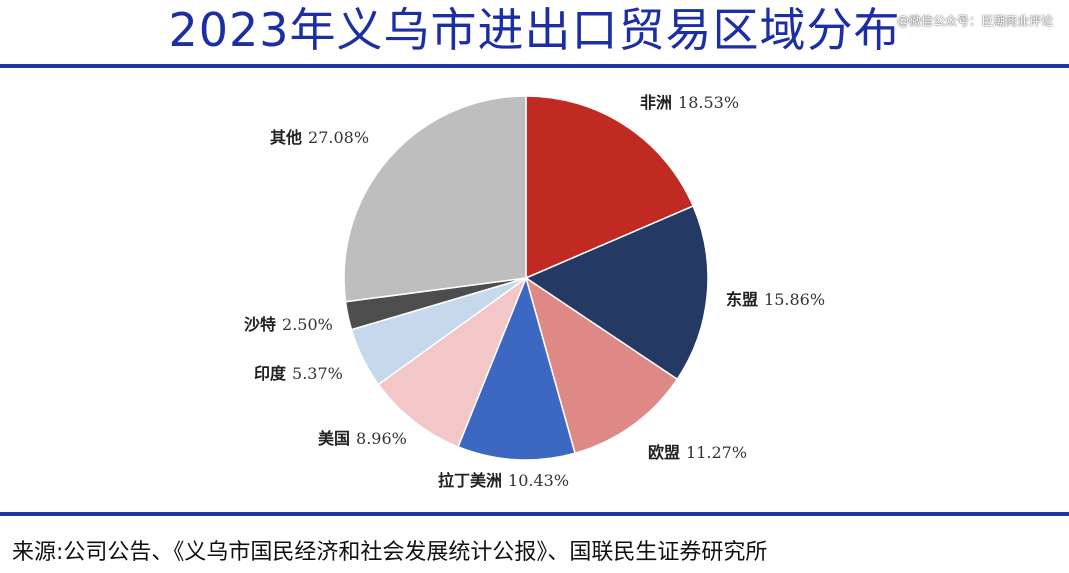 The image size is (1069, 573). What do you see at coordinates (656, 102) in the screenshot?
I see `slice-label-name: 非洲` at bounding box center [656, 102].